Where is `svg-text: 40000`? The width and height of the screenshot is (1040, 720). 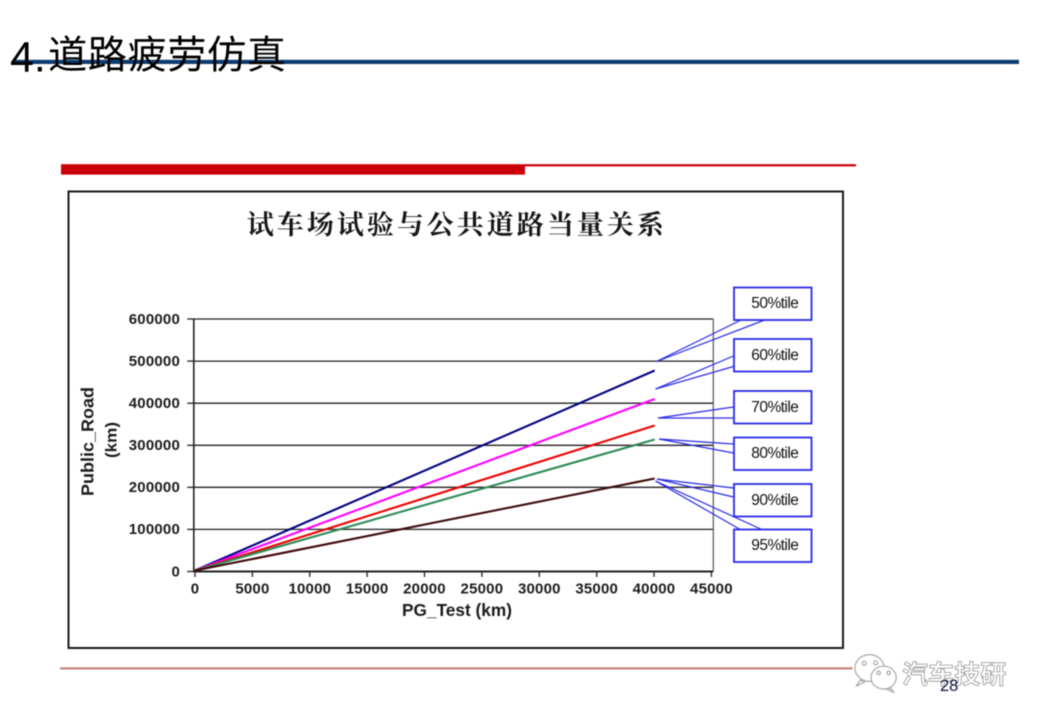
svg-text: 40000 is located at coordinates (654, 589).